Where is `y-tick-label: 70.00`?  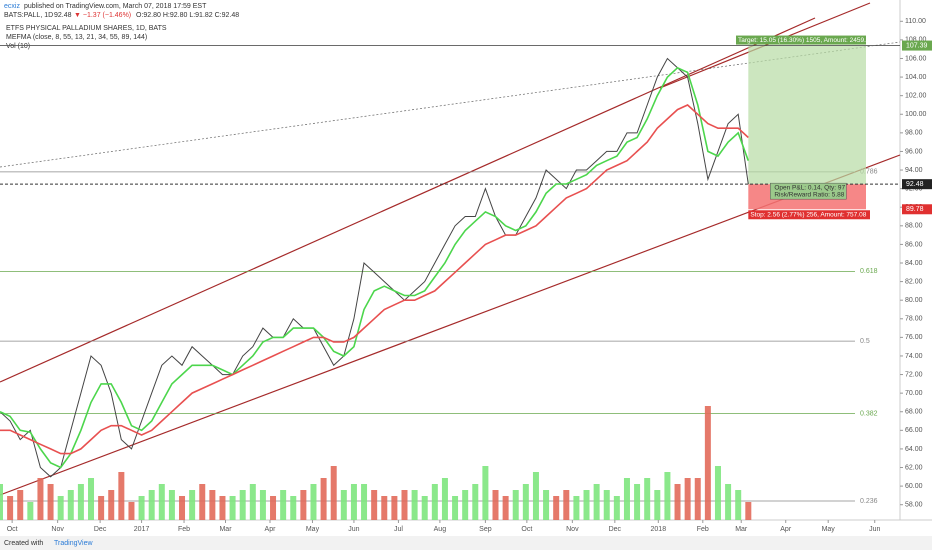 y-tick-label: 70.00 is located at coordinates (914, 393).